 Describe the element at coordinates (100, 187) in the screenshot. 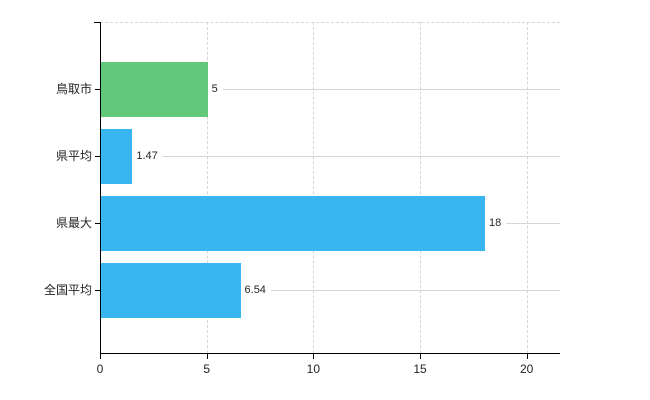

I see `y-axis-line` at that location.